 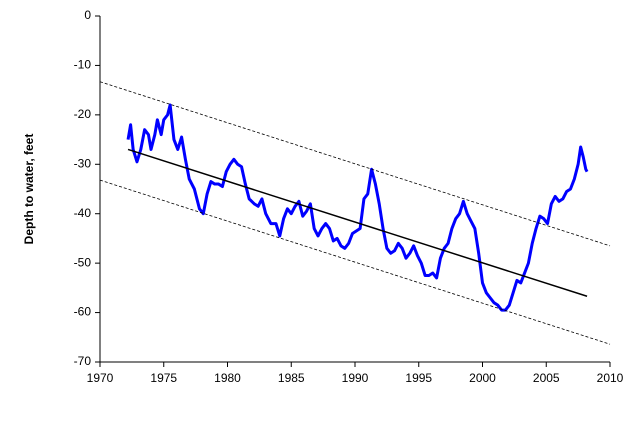 I want to click on y-tick-label: -30, so click(x=83, y=163).